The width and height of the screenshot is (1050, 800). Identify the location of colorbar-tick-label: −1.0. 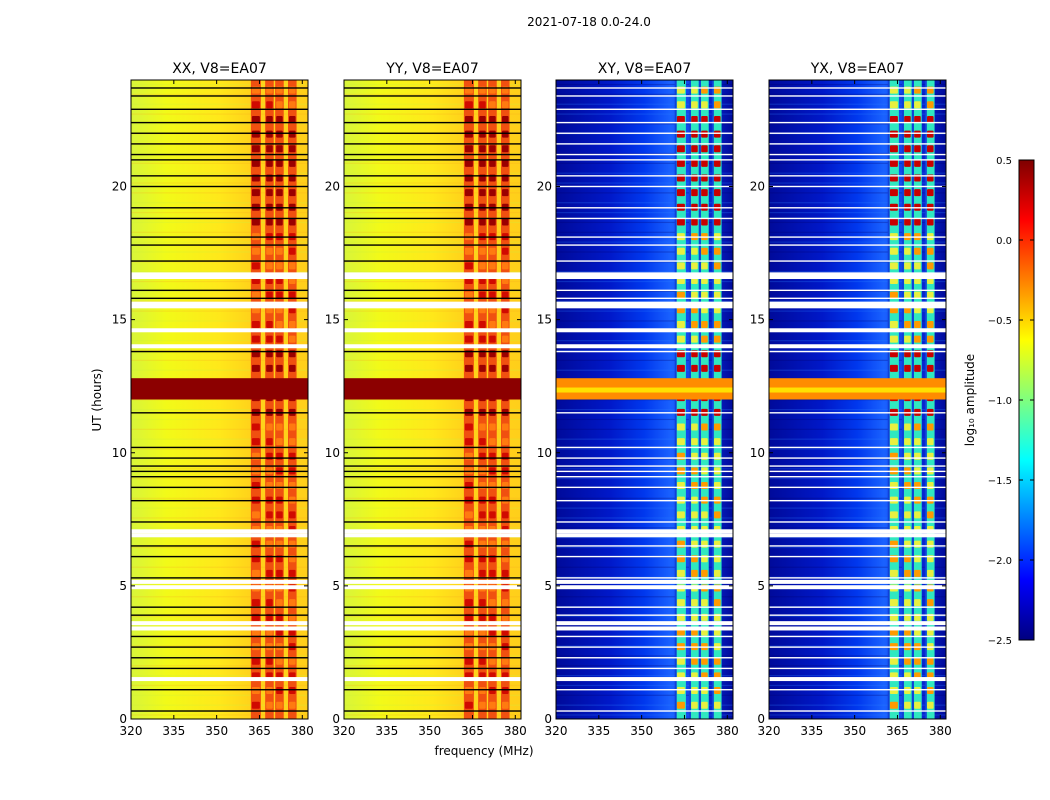
(1000, 401).